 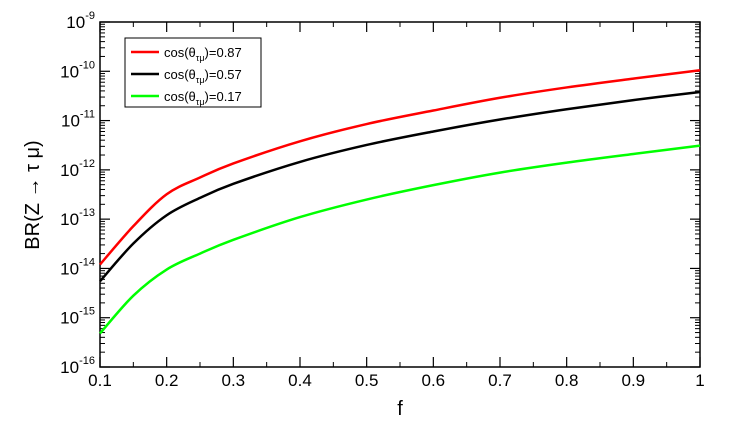 I want to click on x-tick-label: 0.3, so click(x=234, y=380).